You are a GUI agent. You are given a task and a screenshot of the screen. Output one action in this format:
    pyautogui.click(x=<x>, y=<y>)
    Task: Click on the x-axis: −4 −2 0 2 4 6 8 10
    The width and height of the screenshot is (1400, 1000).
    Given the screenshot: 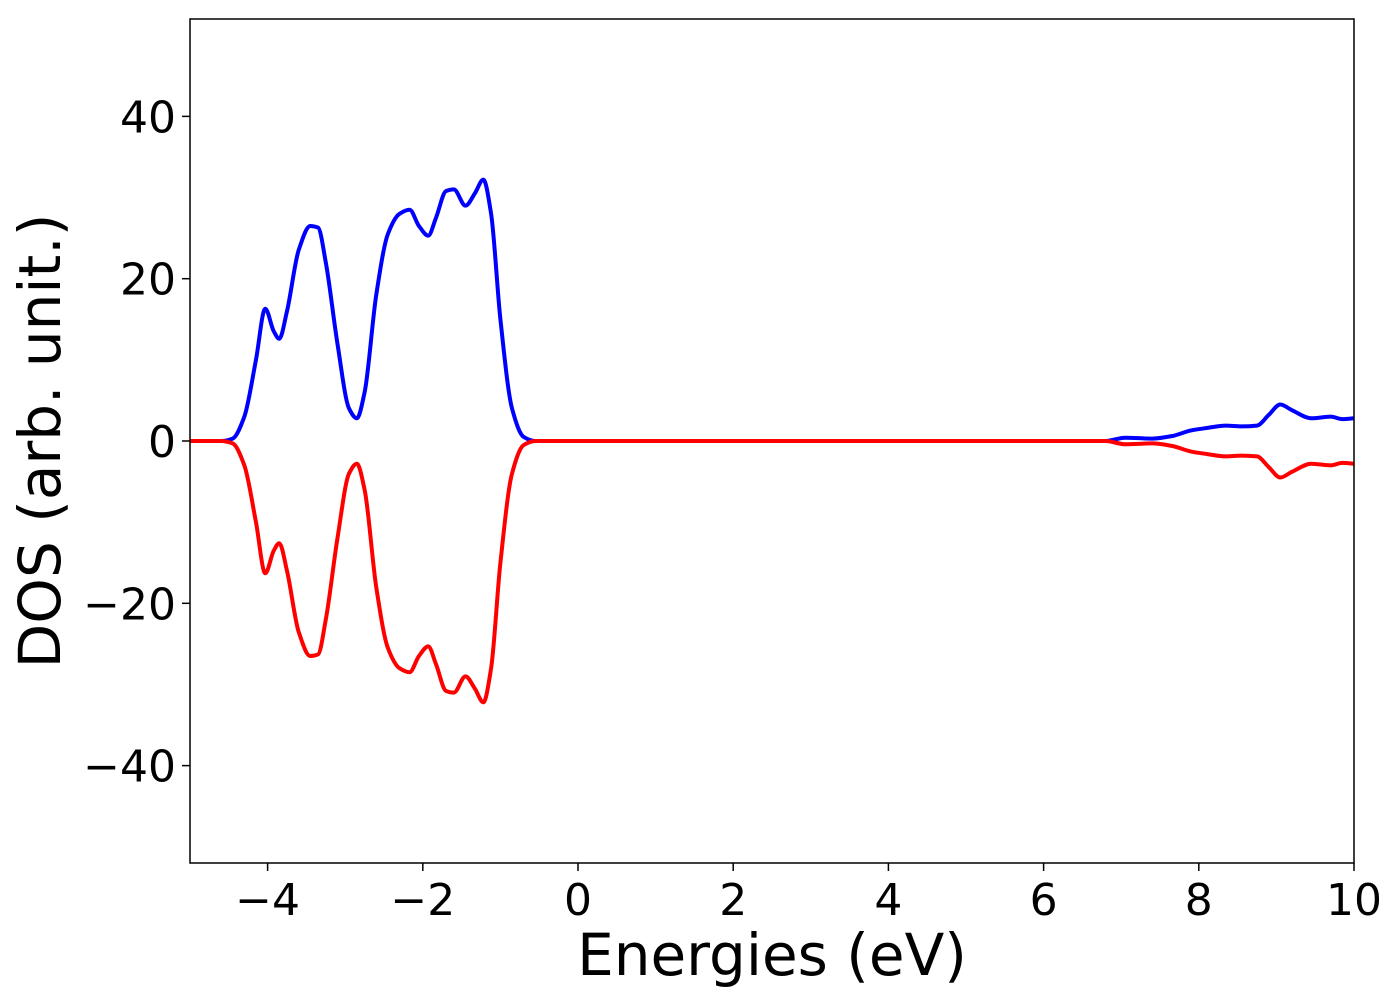 What is the action you would take?
    pyautogui.click(x=808, y=894)
    